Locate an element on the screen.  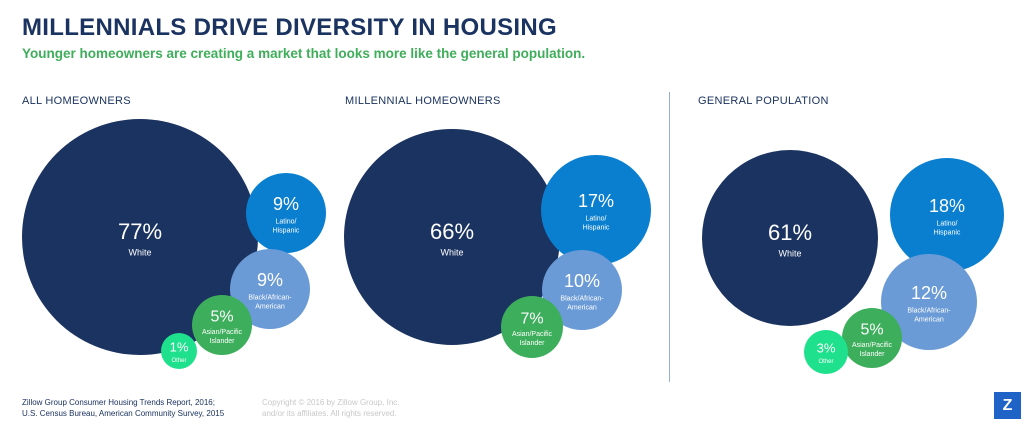
page-title: MILLENNIALS DRIVE DIVERSITY IN HOUSING is located at coordinates (290, 27).